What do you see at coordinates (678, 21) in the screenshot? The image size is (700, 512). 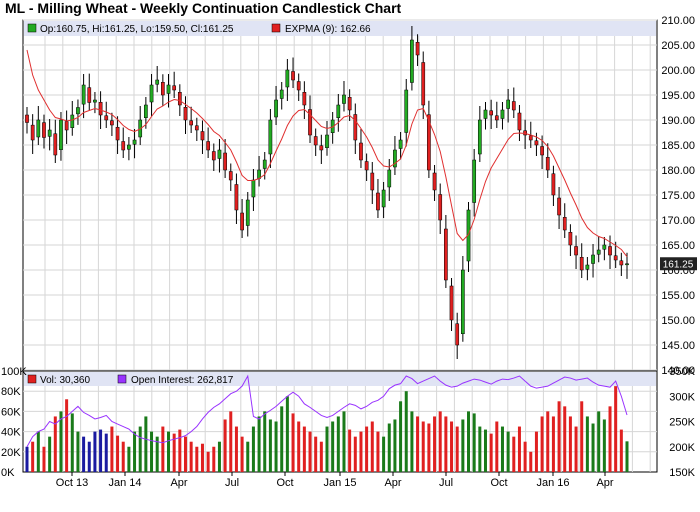 I see `price-tick-label: 210.00` at bounding box center [678, 21].